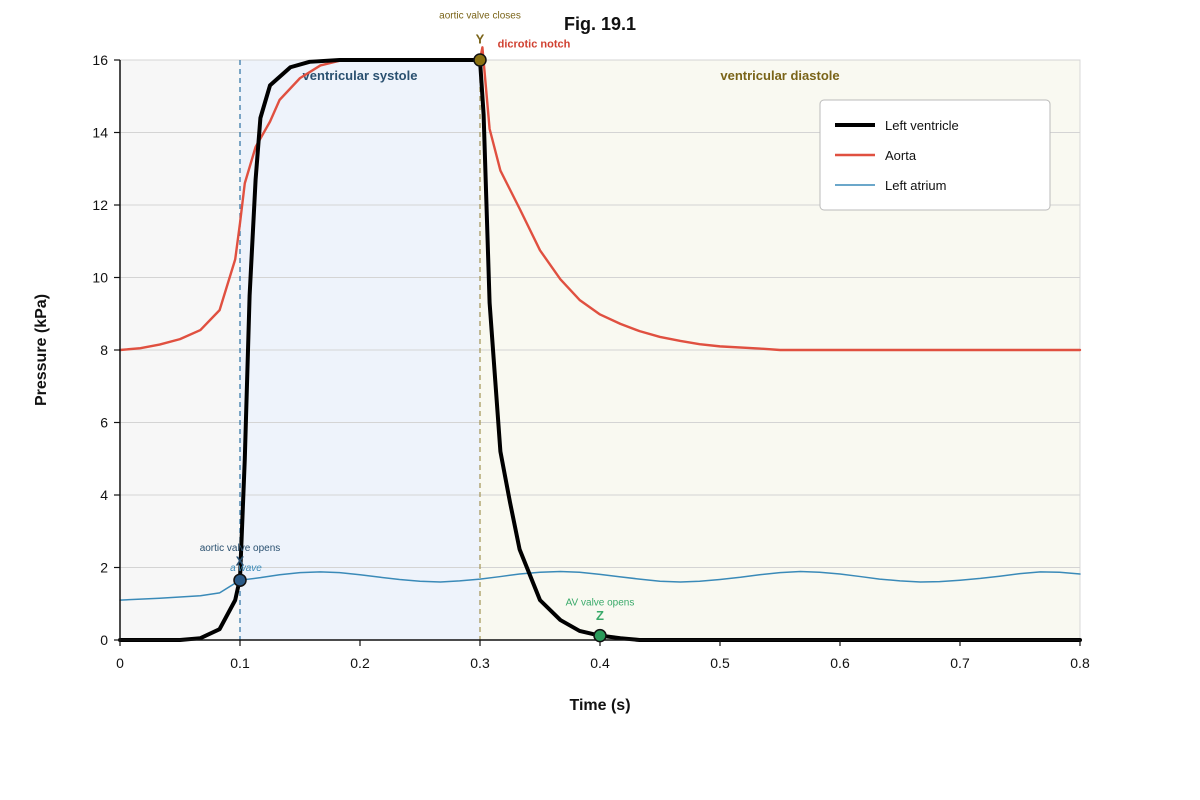  What do you see at coordinates (360, 350) in the screenshot?
I see `event-lines-layer` at bounding box center [360, 350].